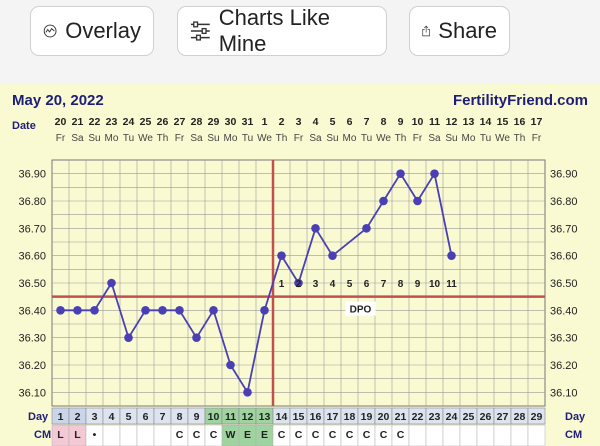  What do you see at coordinates (180, 417) in the screenshot?
I see `cycle-day-label: 8` at bounding box center [180, 417].